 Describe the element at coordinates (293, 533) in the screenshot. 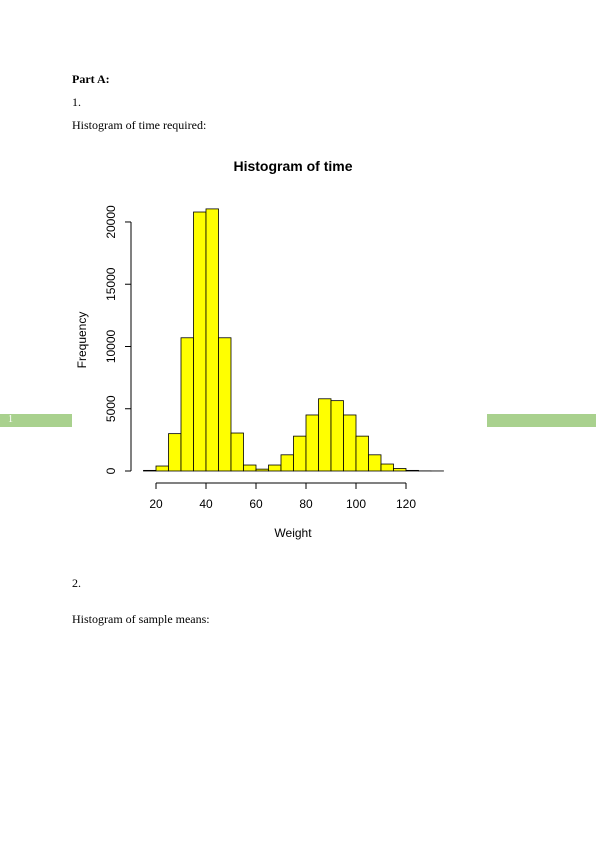

I see `x-axis-label: Weight` at that location.